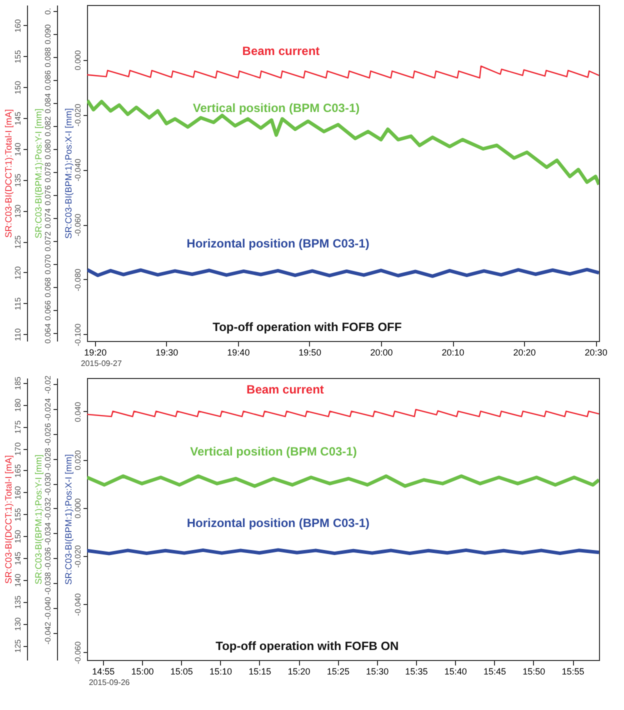 The height and width of the screenshot is (710, 624). Describe the element at coordinates (48, 149) in the screenshot. I see `y2-tick-label: 0.080` at that location.